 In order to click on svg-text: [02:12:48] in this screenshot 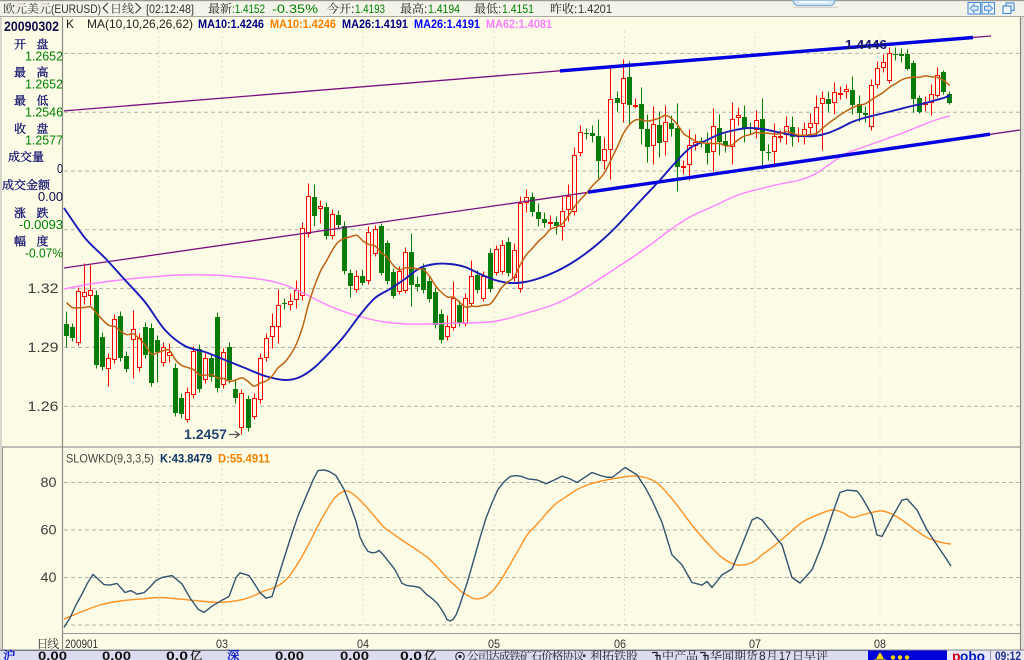, I will do `click(170, 9)`.